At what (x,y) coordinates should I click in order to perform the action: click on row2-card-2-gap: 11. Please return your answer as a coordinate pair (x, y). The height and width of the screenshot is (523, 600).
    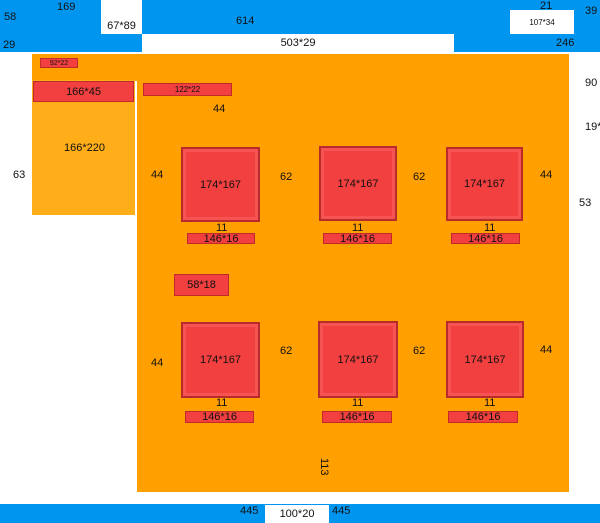
    Looking at the image, I should click on (358, 403).